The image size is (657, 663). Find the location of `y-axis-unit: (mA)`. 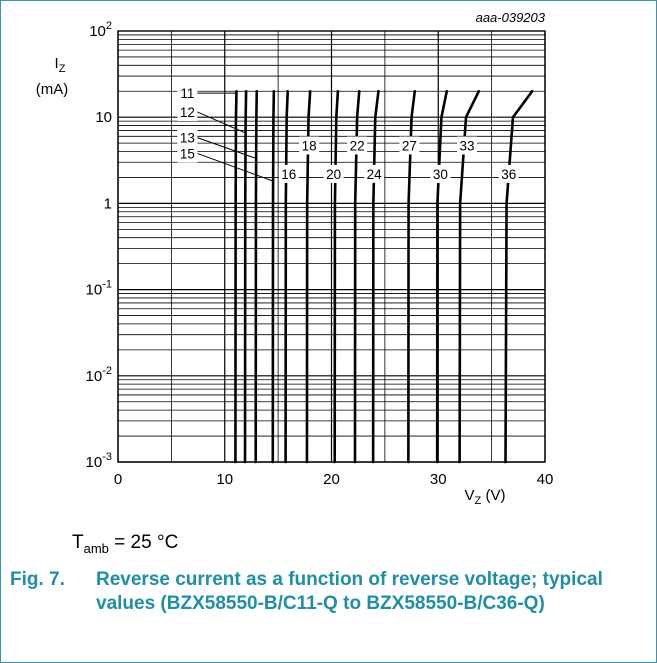

y-axis-unit: (mA) is located at coordinates (52, 89).